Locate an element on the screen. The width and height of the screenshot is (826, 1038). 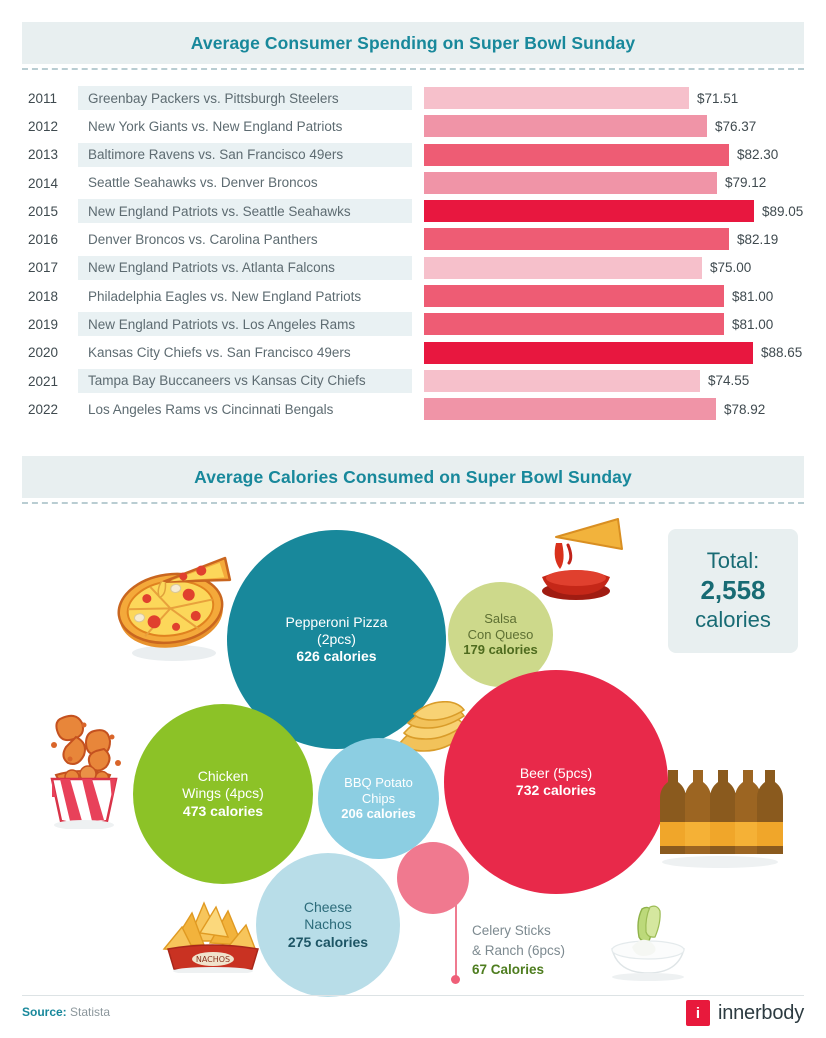
bubble-calories: 473 calories is located at coordinates (223, 810).